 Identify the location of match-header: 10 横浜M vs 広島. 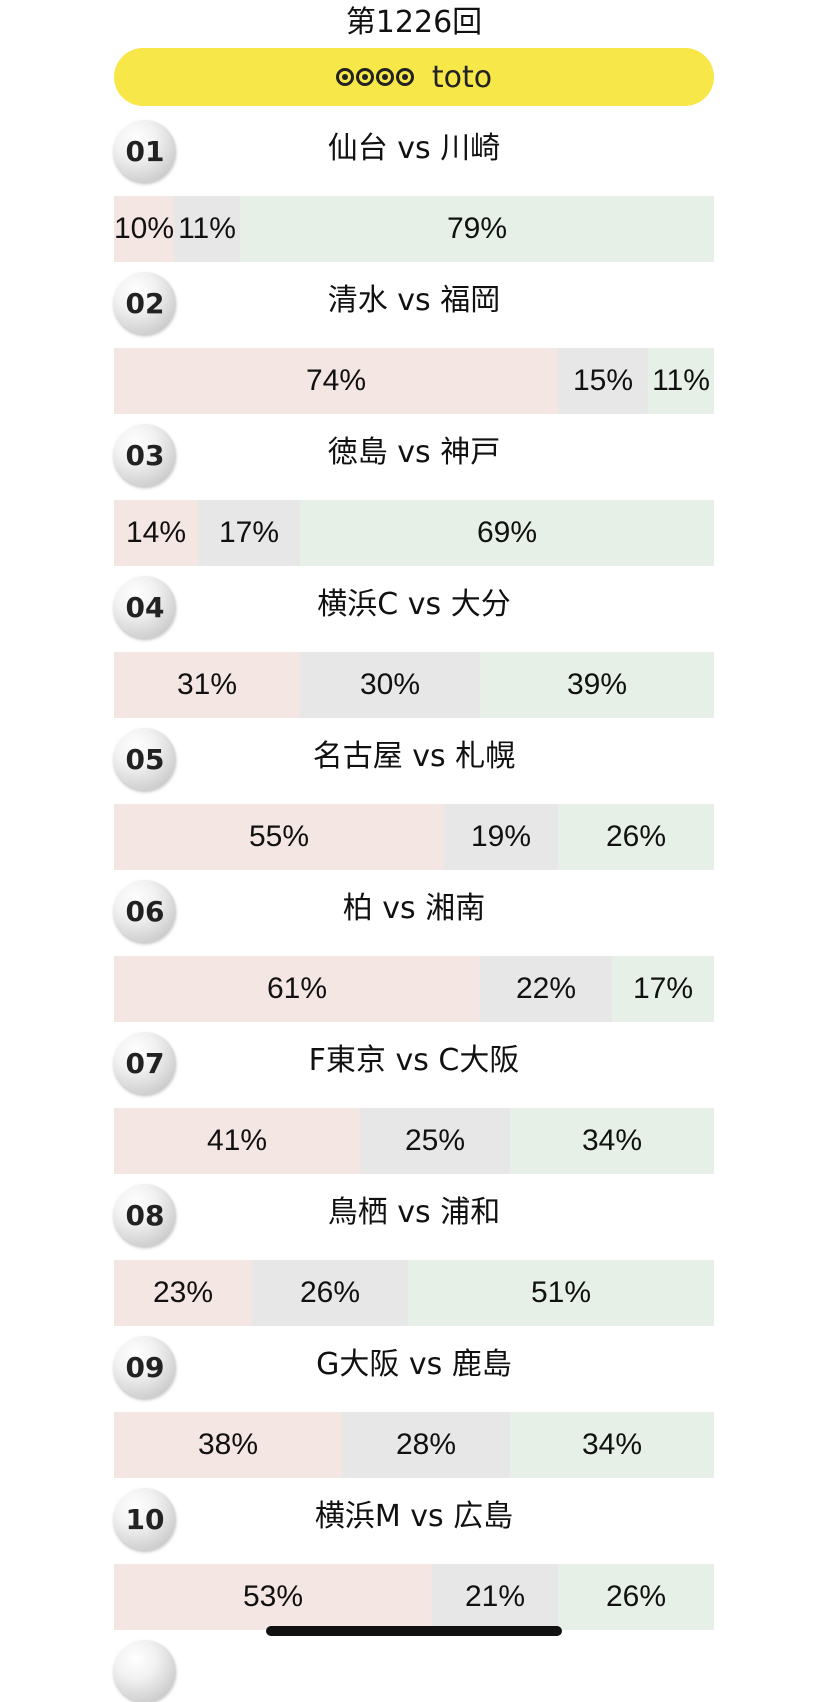
(414, 1524).